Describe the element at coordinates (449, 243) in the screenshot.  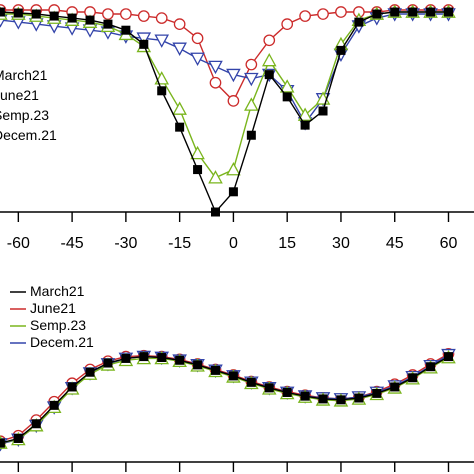
I see `x-tick-label: 60` at that location.